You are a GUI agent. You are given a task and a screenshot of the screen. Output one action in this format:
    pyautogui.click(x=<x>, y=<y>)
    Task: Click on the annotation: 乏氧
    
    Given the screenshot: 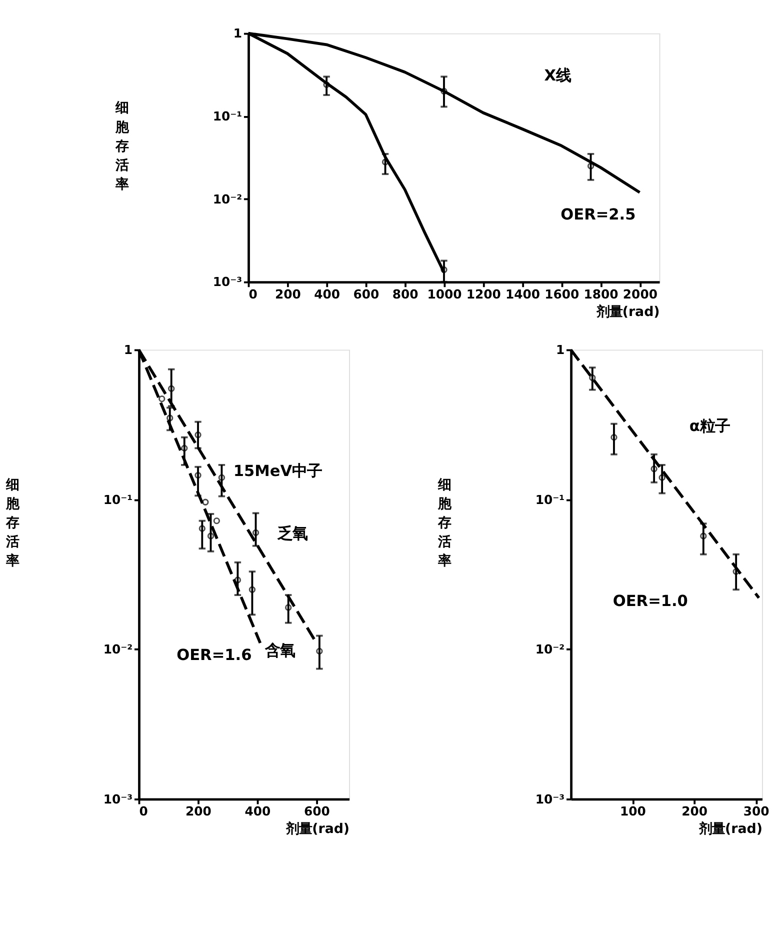 What is the action you would take?
    pyautogui.click(x=292, y=533)
    